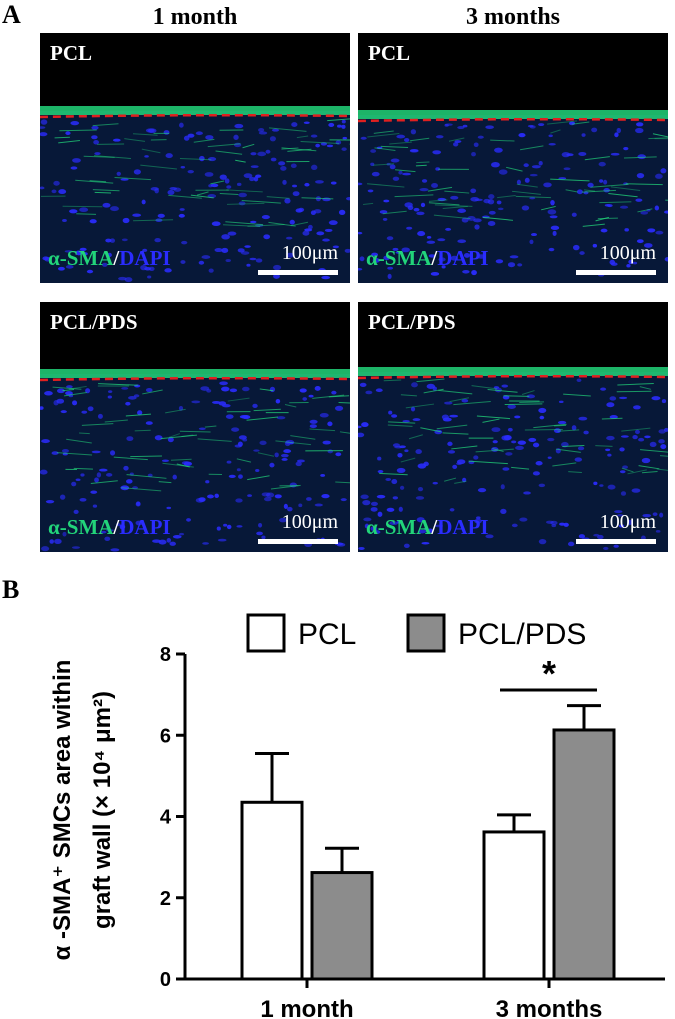 The width and height of the screenshot is (675, 1019). What do you see at coordinates (309, 253) in the screenshot?
I see `scale-bar-label: 100μm` at bounding box center [309, 253].